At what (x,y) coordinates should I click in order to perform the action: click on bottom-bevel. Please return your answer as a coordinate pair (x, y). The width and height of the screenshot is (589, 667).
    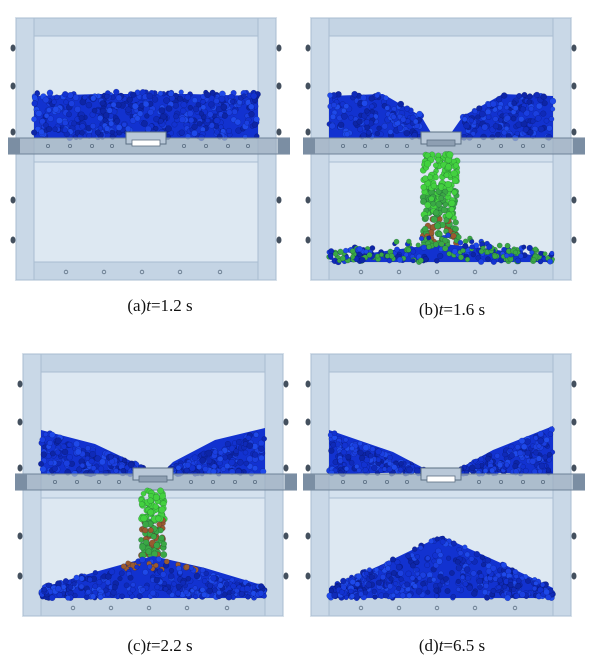
    Looking at the image, I should click on (146, 271).